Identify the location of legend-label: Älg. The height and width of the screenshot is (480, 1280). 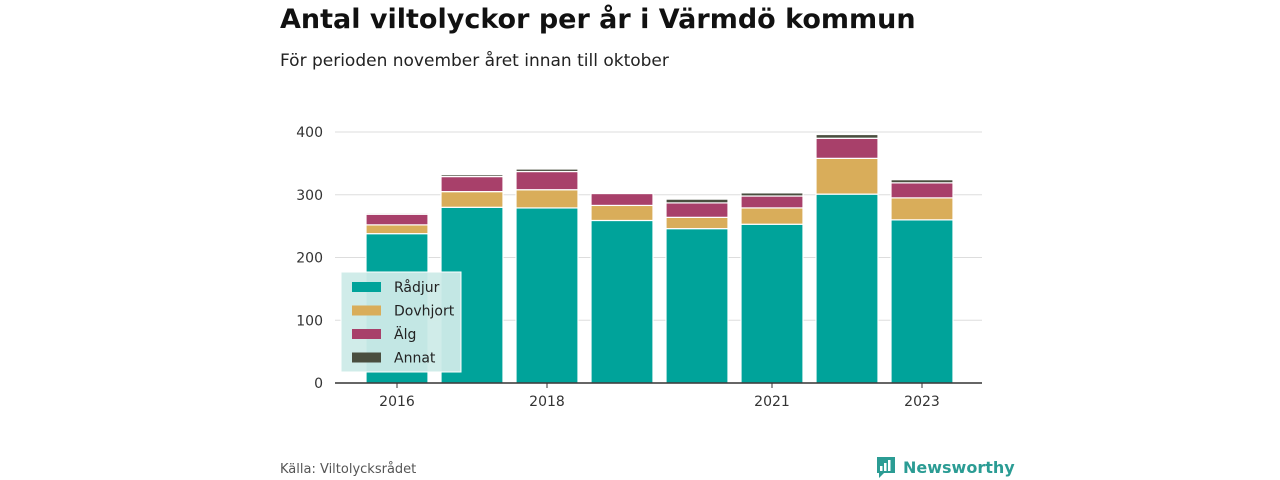
(405, 334).